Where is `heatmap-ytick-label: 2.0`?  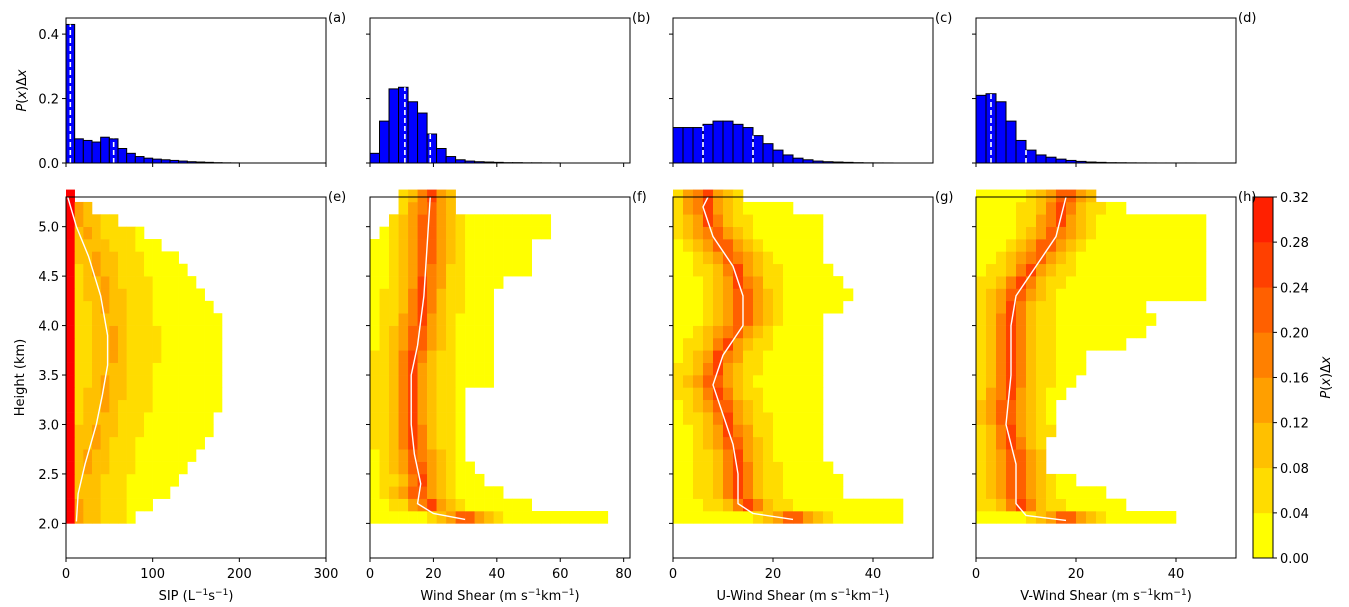
heatmap-ytick-label: 2.0 is located at coordinates (48, 524).